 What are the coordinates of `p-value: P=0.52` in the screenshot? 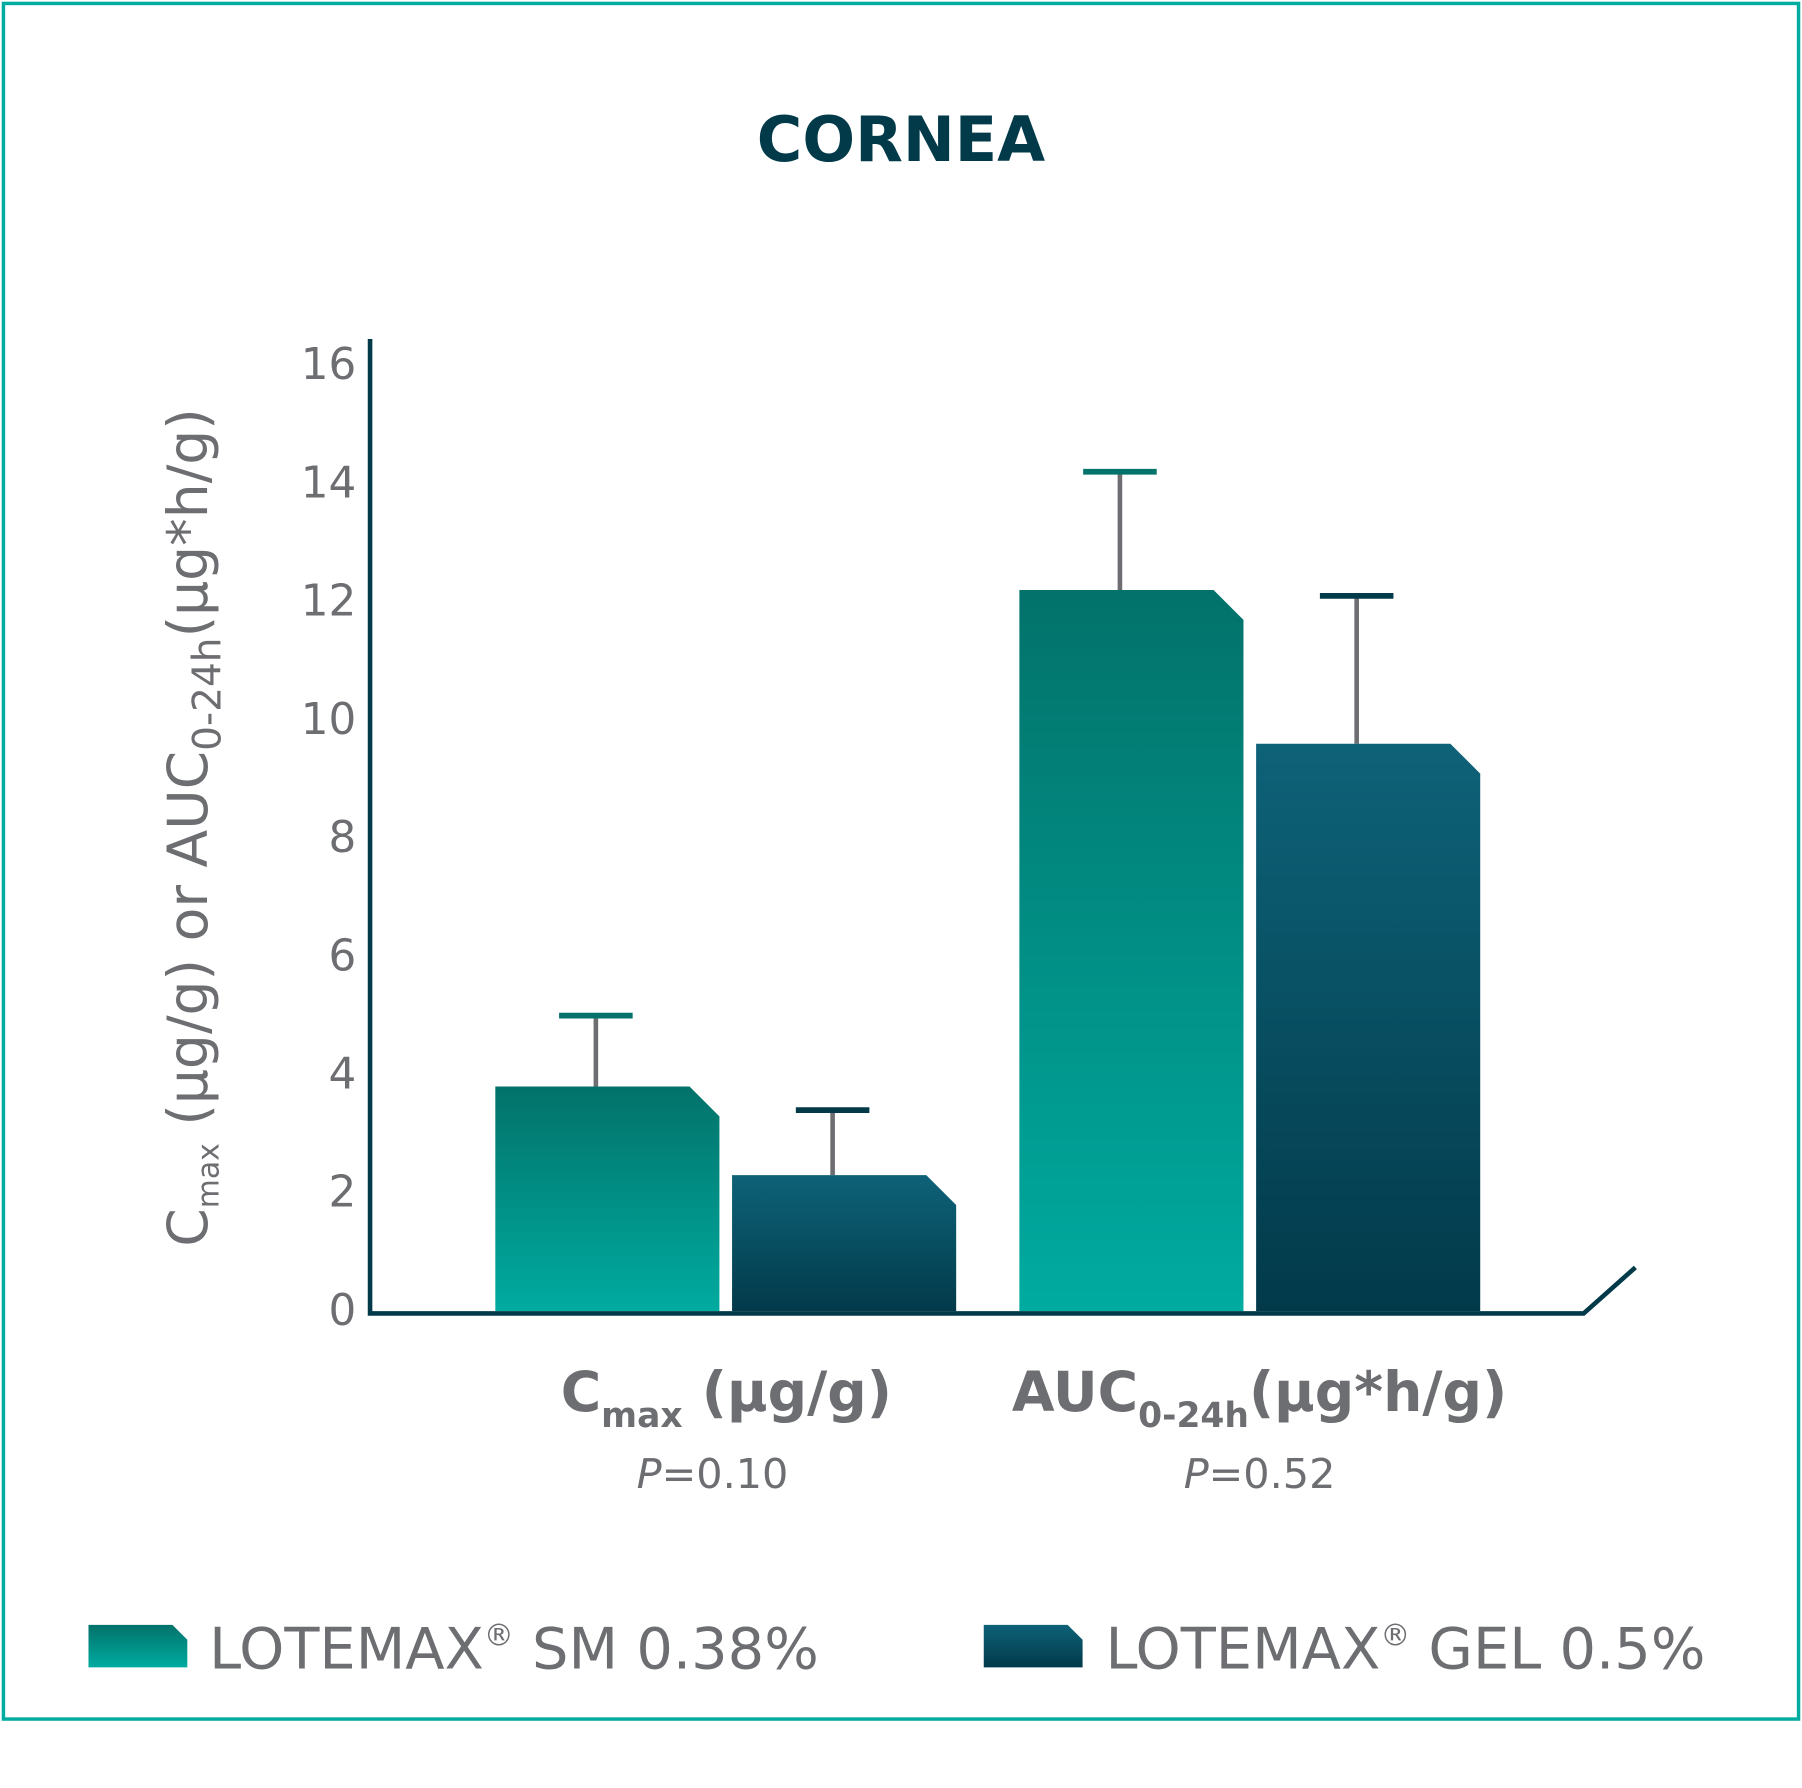 It's located at (1260, 1474).